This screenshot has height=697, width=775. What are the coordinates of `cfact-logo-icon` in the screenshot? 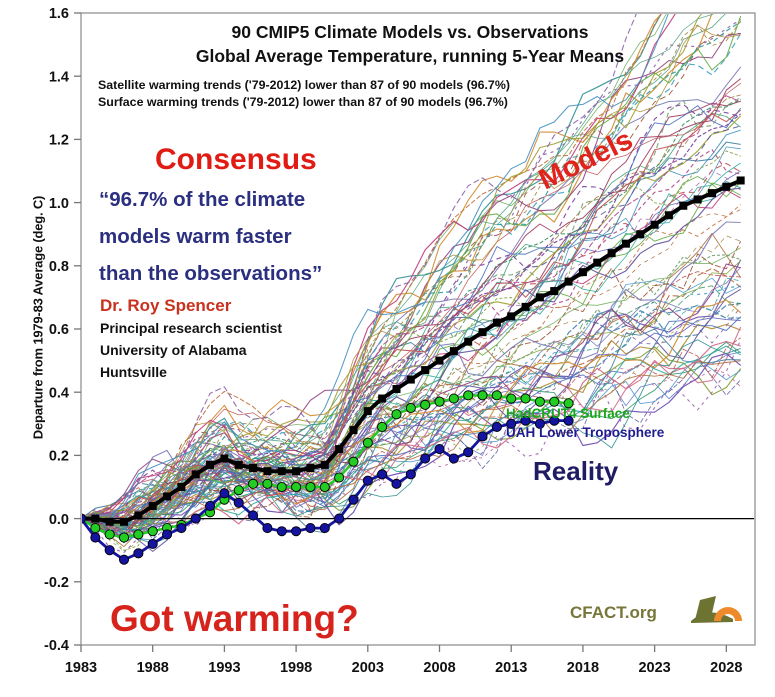 It's located at (716, 609).